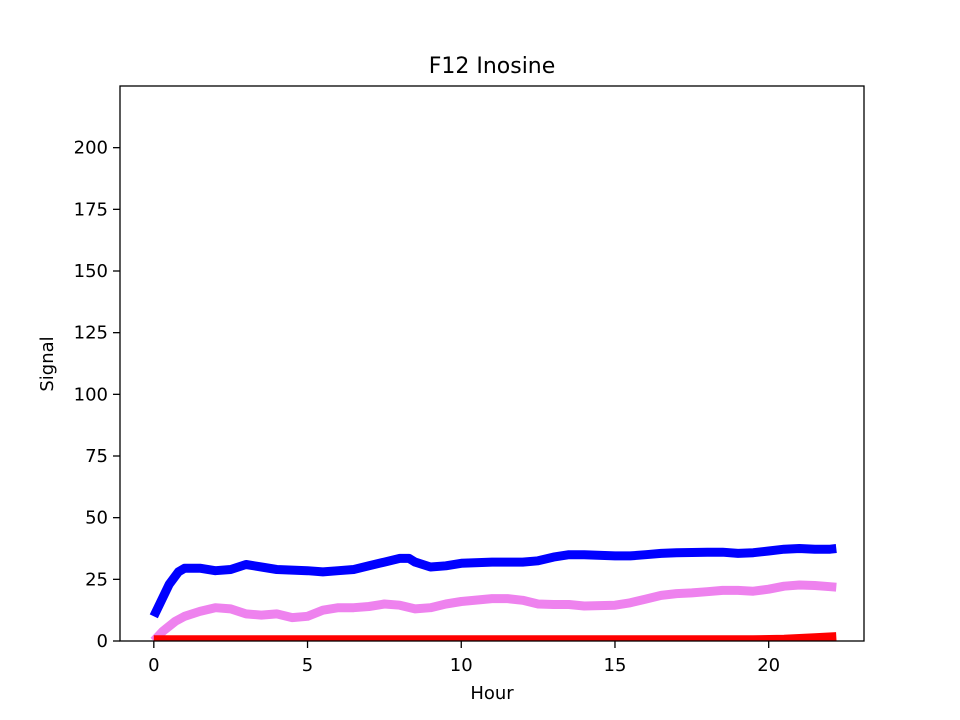  What do you see at coordinates (91, 209) in the screenshot?
I see `y-tick-label: 175` at bounding box center [91, 209].